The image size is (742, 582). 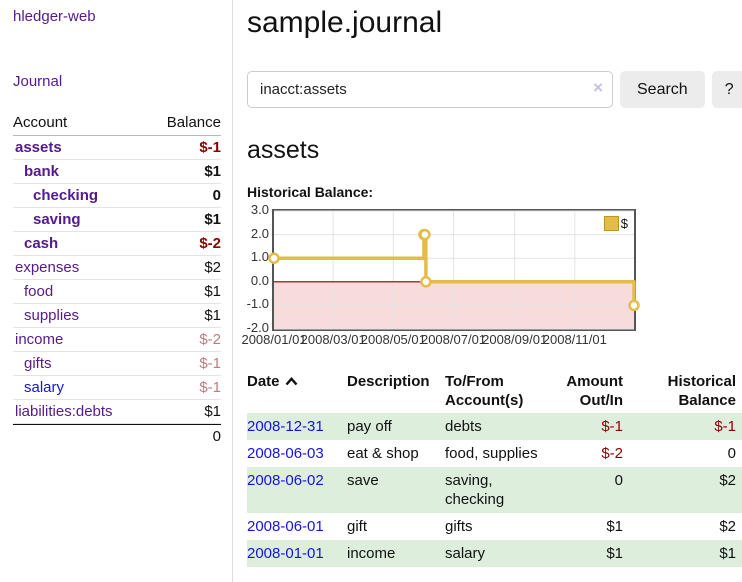 What do you see at coordinates (574, 339) in the screenshot?
I see `x-tick-label: 2008/11/01` at bounding box center [574, 339].